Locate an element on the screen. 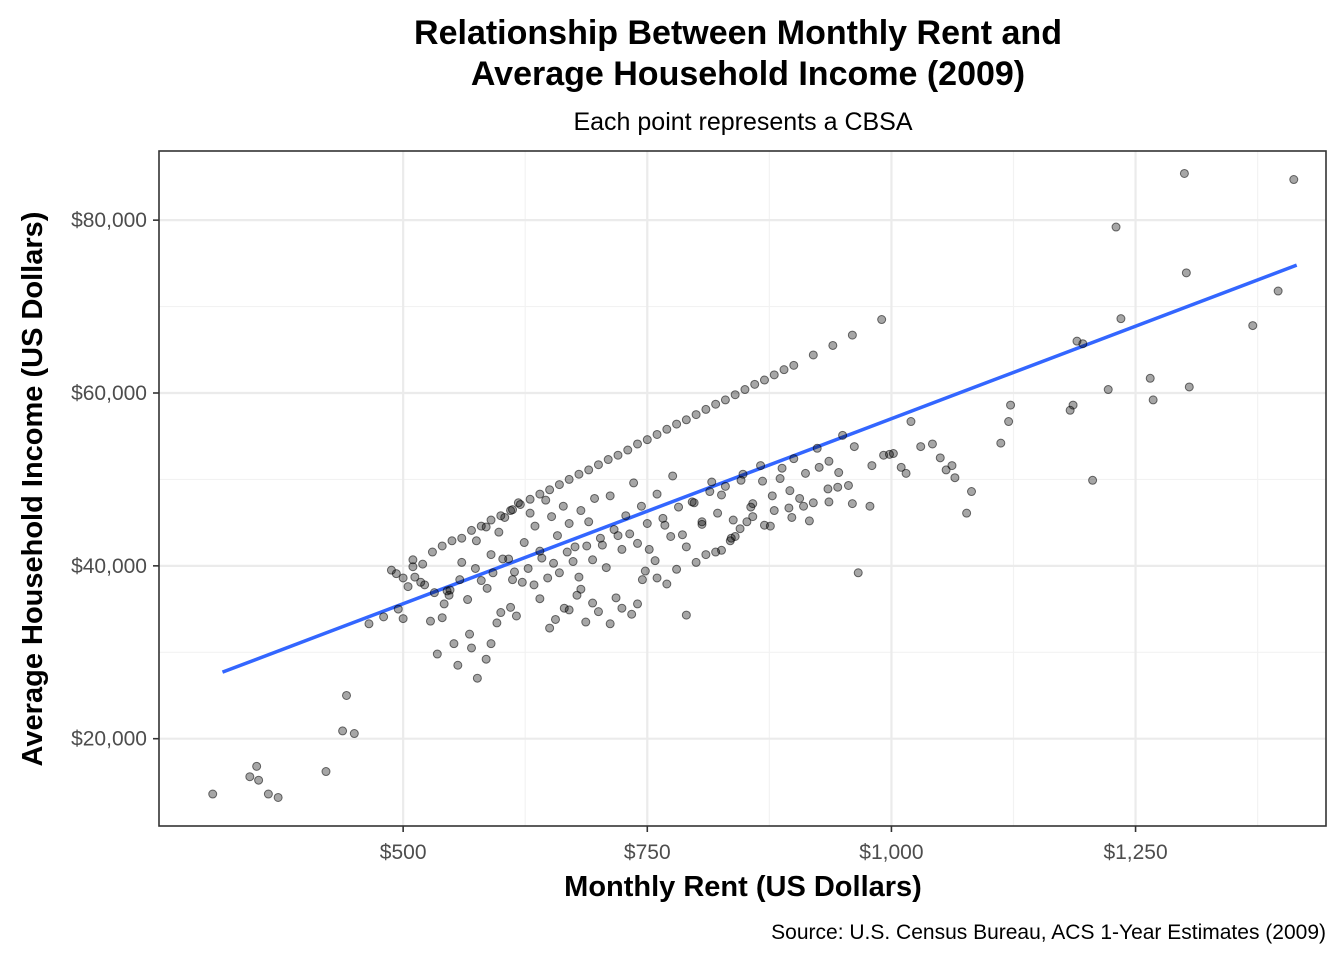 This screenshot has width=1344, height=960. y-tick-label: $80,000 is located at coordinates (109, 220).